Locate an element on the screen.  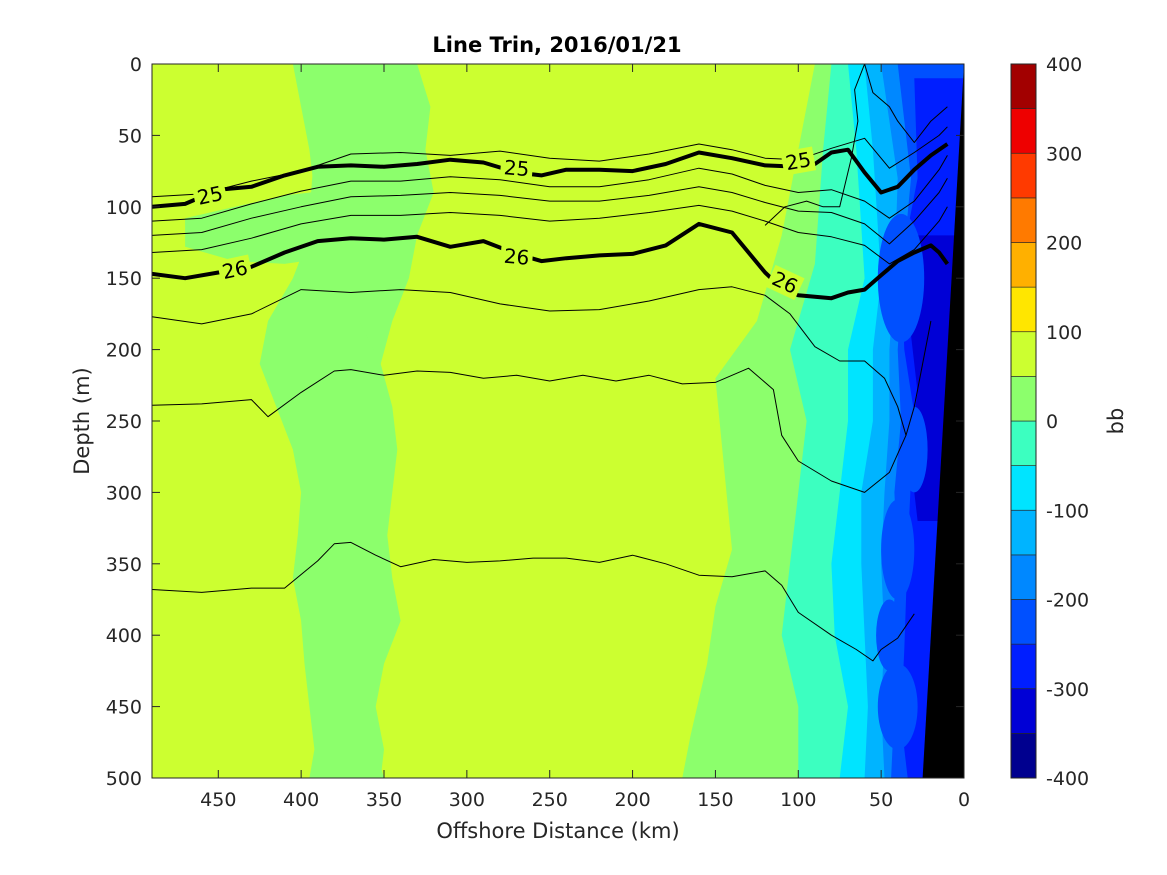
x-tick-label: 450 is located at coordinates (218, 800).